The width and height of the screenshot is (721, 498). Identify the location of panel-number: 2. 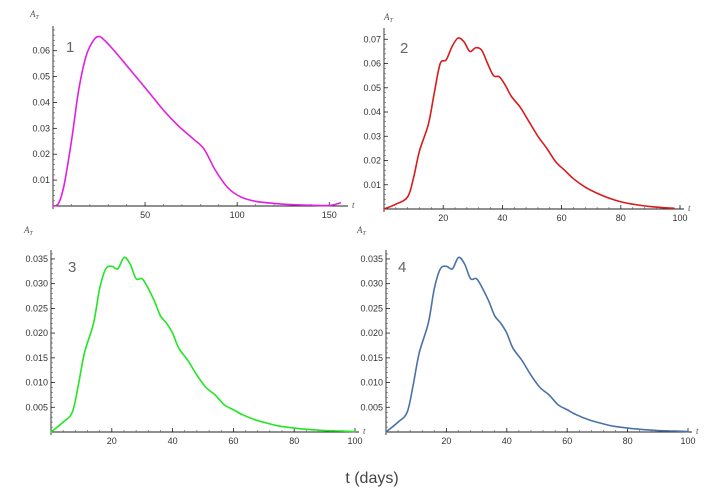
(404, 48).